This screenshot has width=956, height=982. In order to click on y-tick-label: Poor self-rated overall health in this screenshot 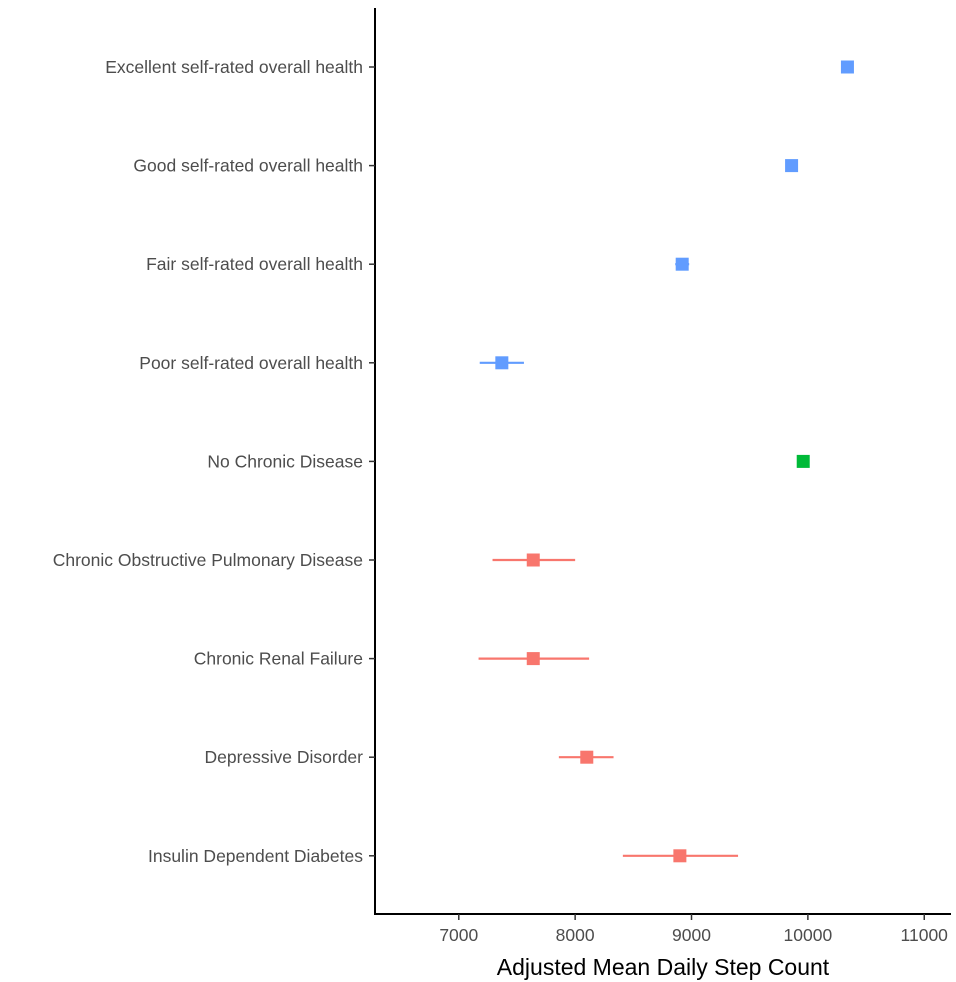, I will do `click(251, 363)`.